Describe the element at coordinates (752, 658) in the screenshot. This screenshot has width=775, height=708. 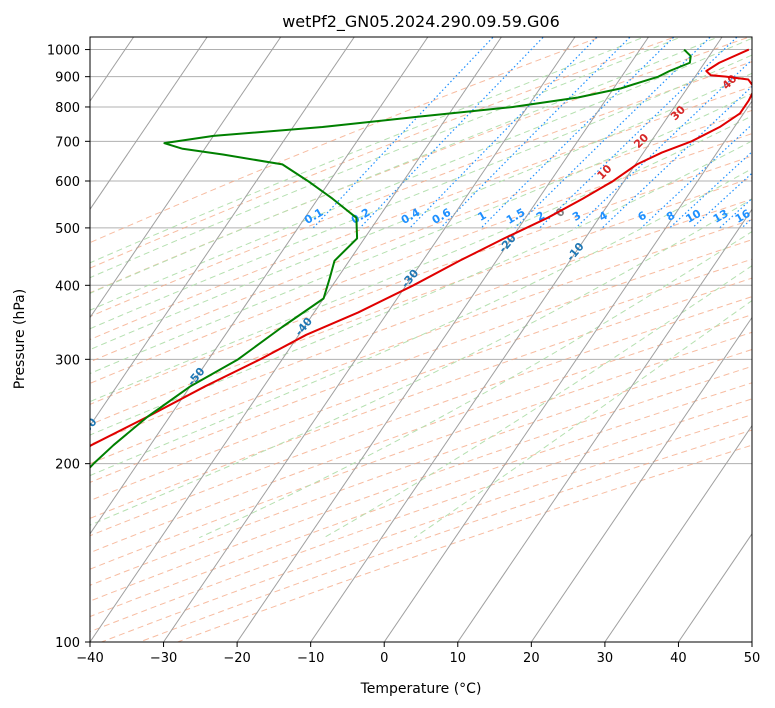
I see `x-tick-label: 50` at that location.